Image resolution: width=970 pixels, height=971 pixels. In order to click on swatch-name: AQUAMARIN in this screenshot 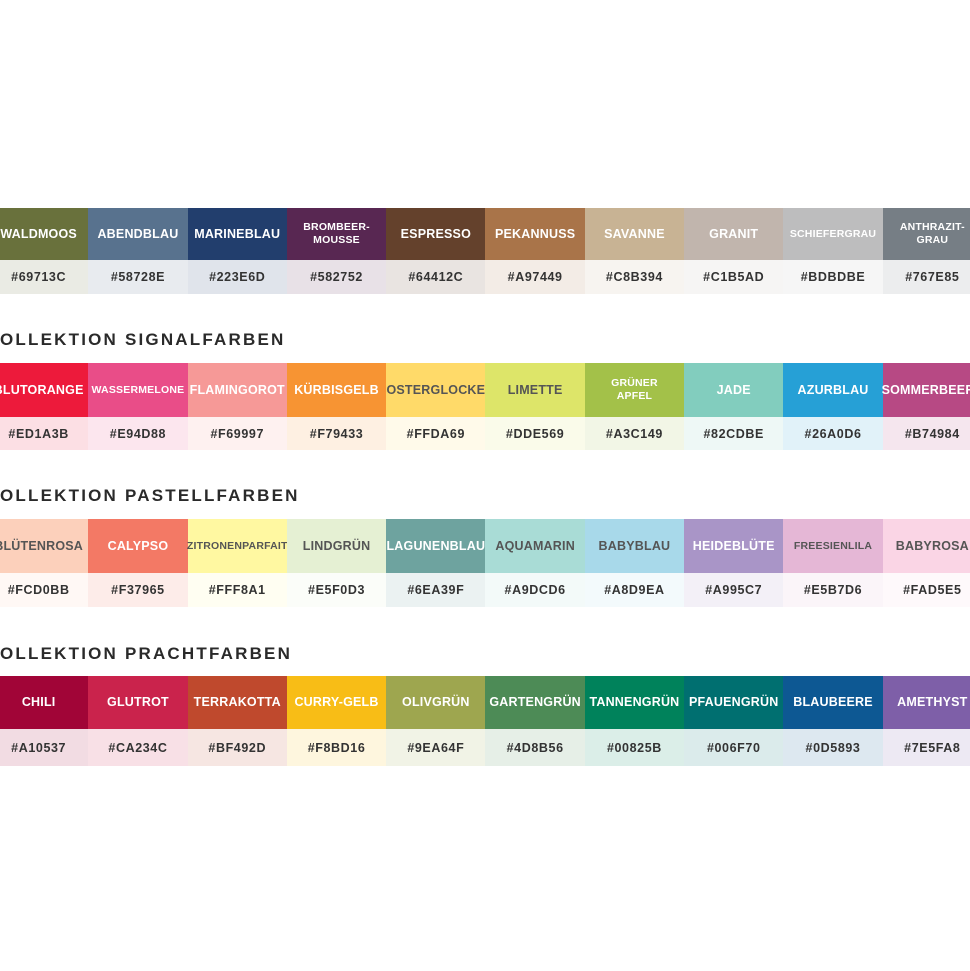, I will do `click(535, 546)`.